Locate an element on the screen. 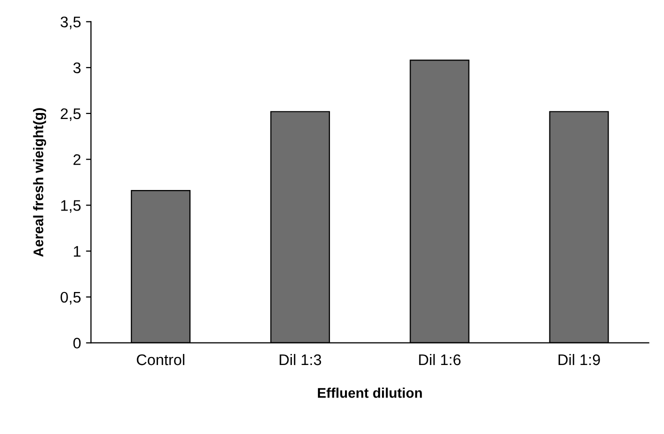 This screenshot has height=434, width=664. x-axis-title: Effluent dilution is located at coordinates (370, 393).